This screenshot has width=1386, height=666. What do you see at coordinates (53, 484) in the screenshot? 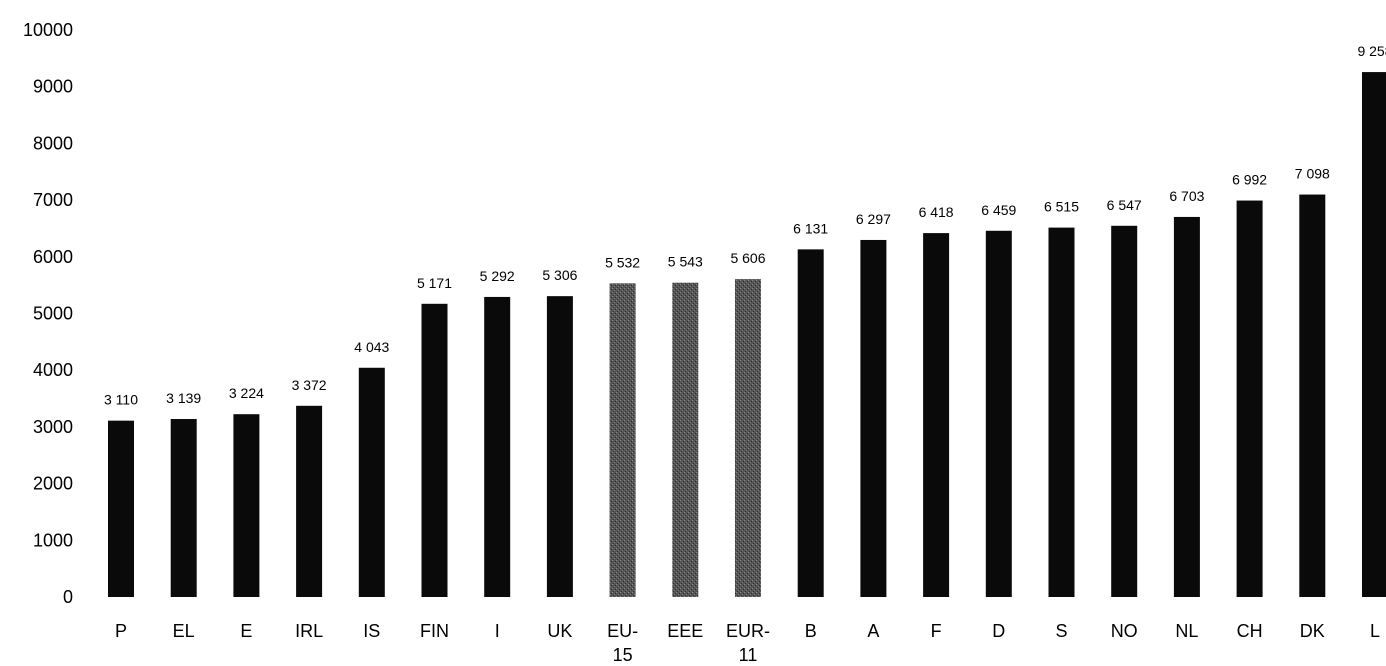
I see `y-tick-label: 2000` at bounding box center [53, 484].